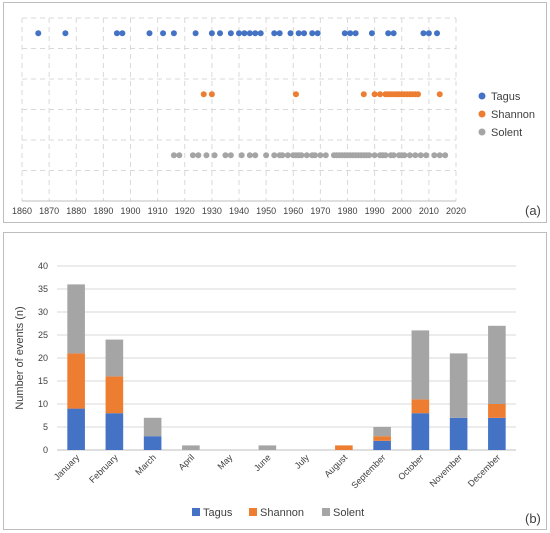  Describe the element at coordinates (43, 266) in the screenshot. I see `y-tick-label: 40` at that location.